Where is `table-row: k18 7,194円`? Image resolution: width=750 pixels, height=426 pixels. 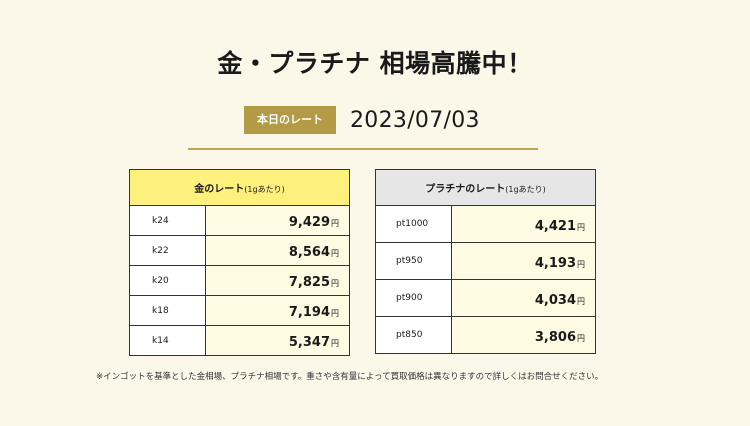 table-row: k18 7,194円 is located at coordinates (239, 310).